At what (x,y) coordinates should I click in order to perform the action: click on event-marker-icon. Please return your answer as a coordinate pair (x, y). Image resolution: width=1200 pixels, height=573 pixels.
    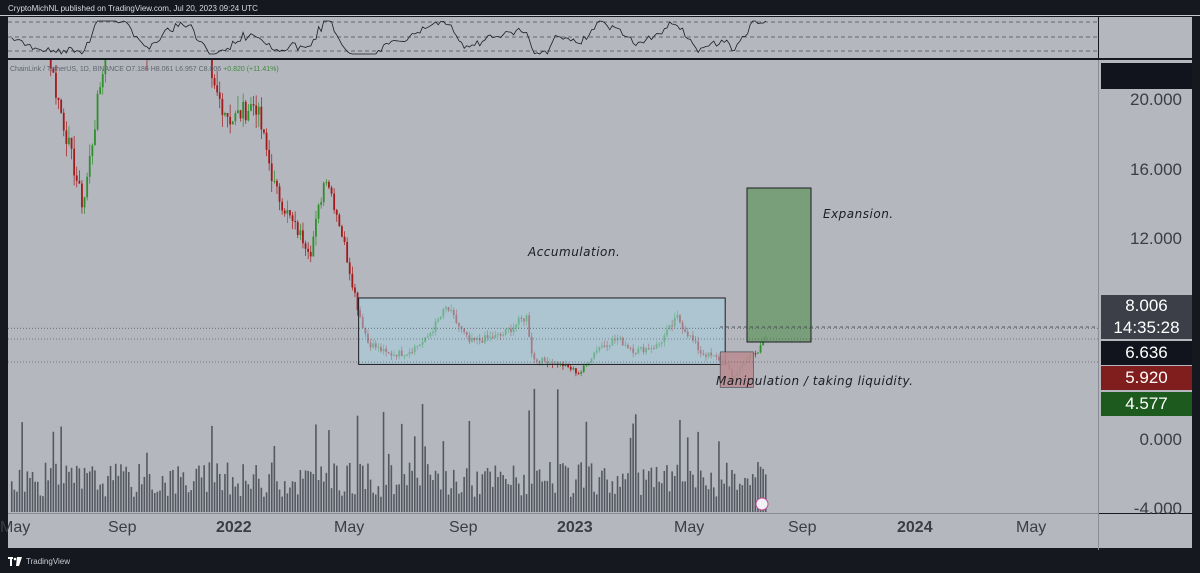
    Looking at the image, I should click on (762, 504).